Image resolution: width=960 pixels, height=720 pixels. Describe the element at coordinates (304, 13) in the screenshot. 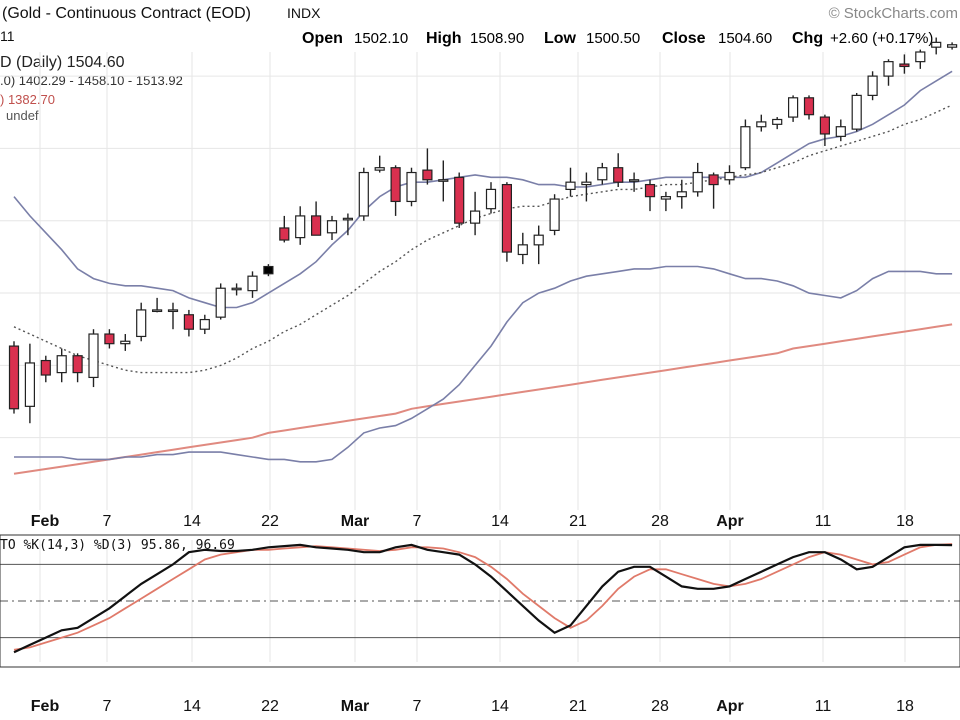

I see `exchange-label: INDX` at that location.